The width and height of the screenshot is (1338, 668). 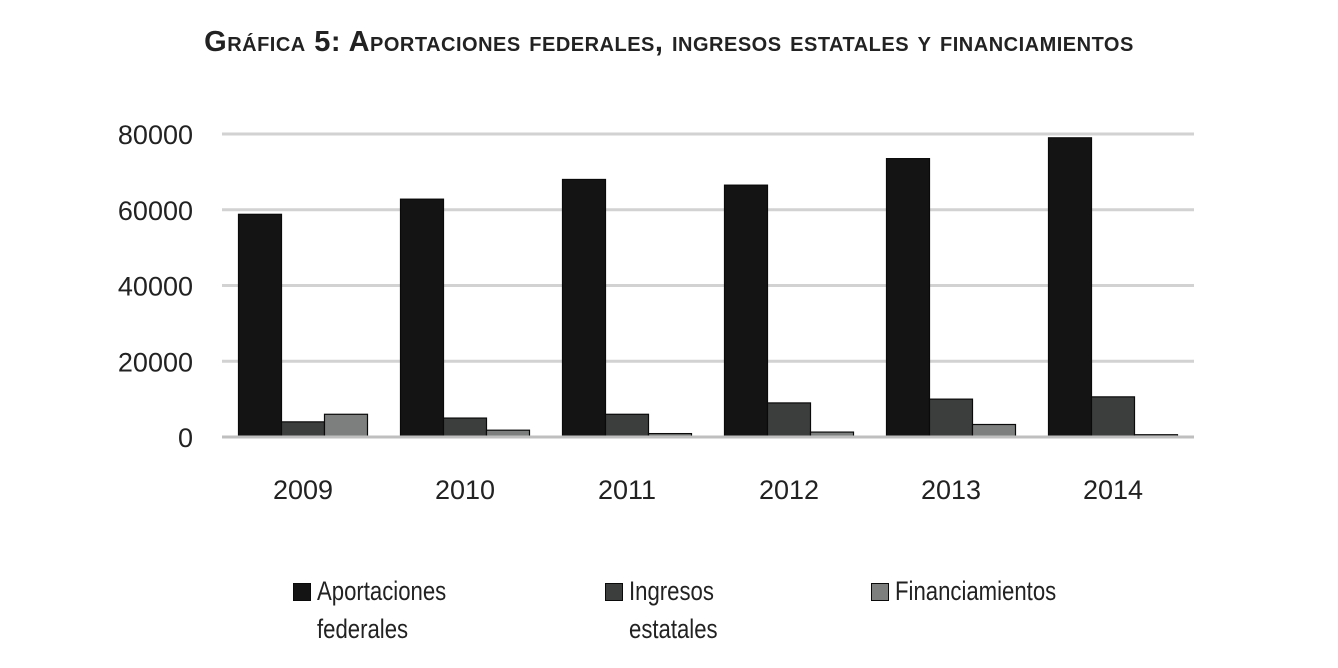 What do you see at coordinates (302, 592) in the screenshot?
I see `legend-swatch-aportaciones-federales` at bounding box center [302, 592].